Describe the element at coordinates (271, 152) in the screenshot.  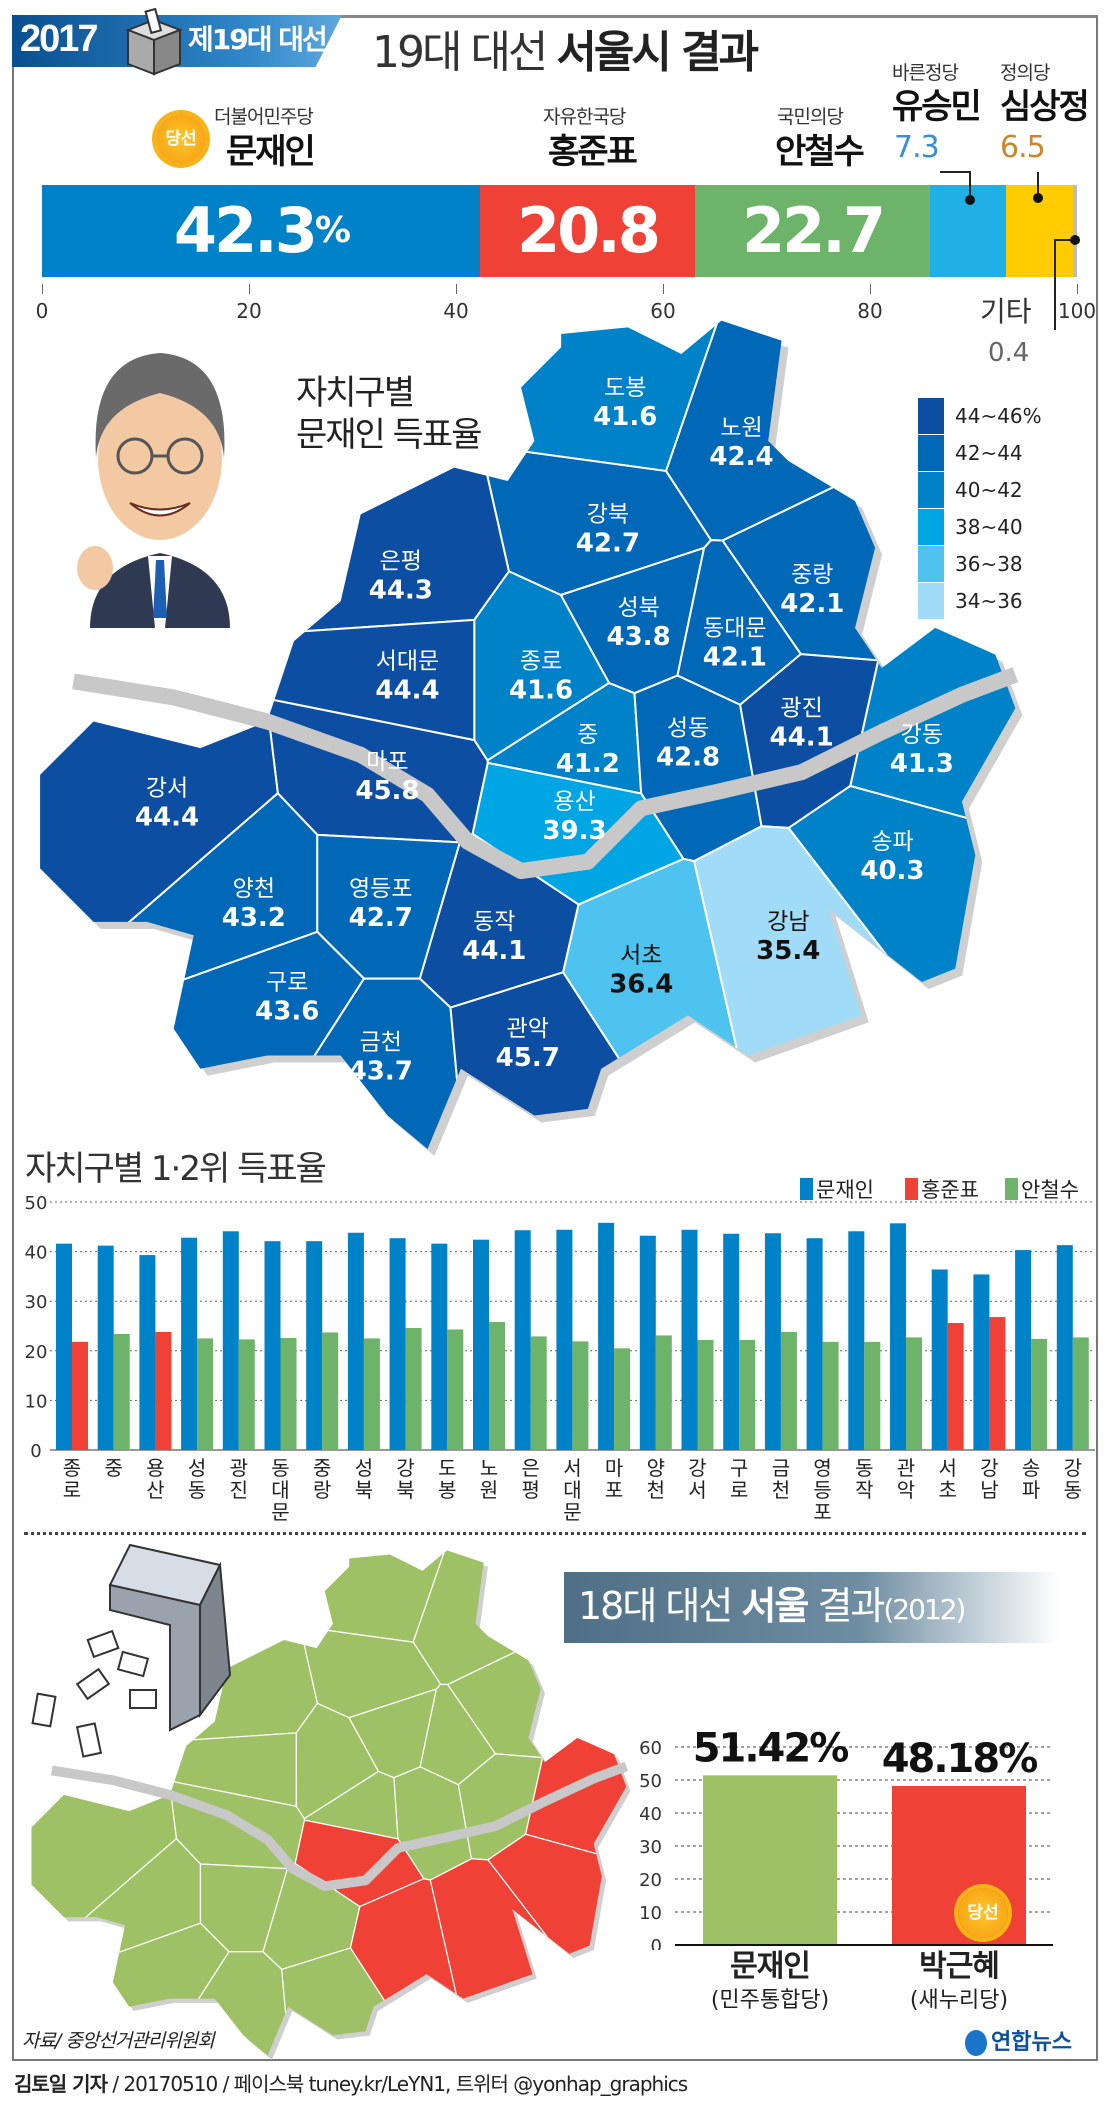
I see `candidate-name: 문재인` at that location.